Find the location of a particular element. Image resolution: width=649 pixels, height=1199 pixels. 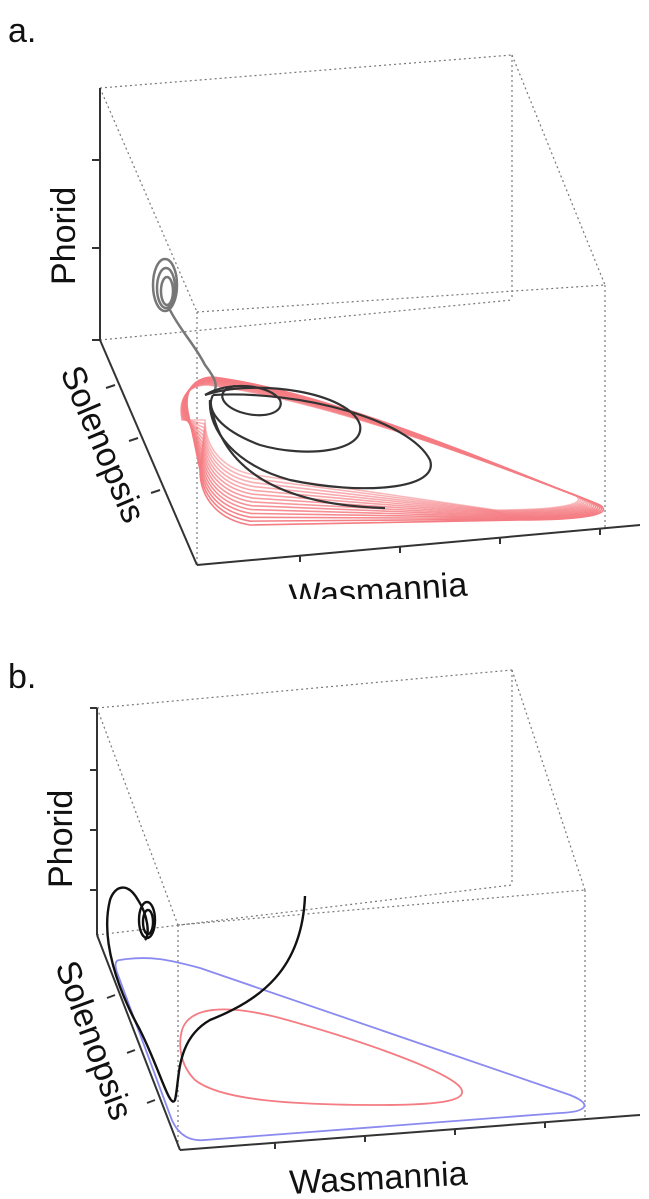

zlabel-b: Phorid is located at coordinates (61, 839).